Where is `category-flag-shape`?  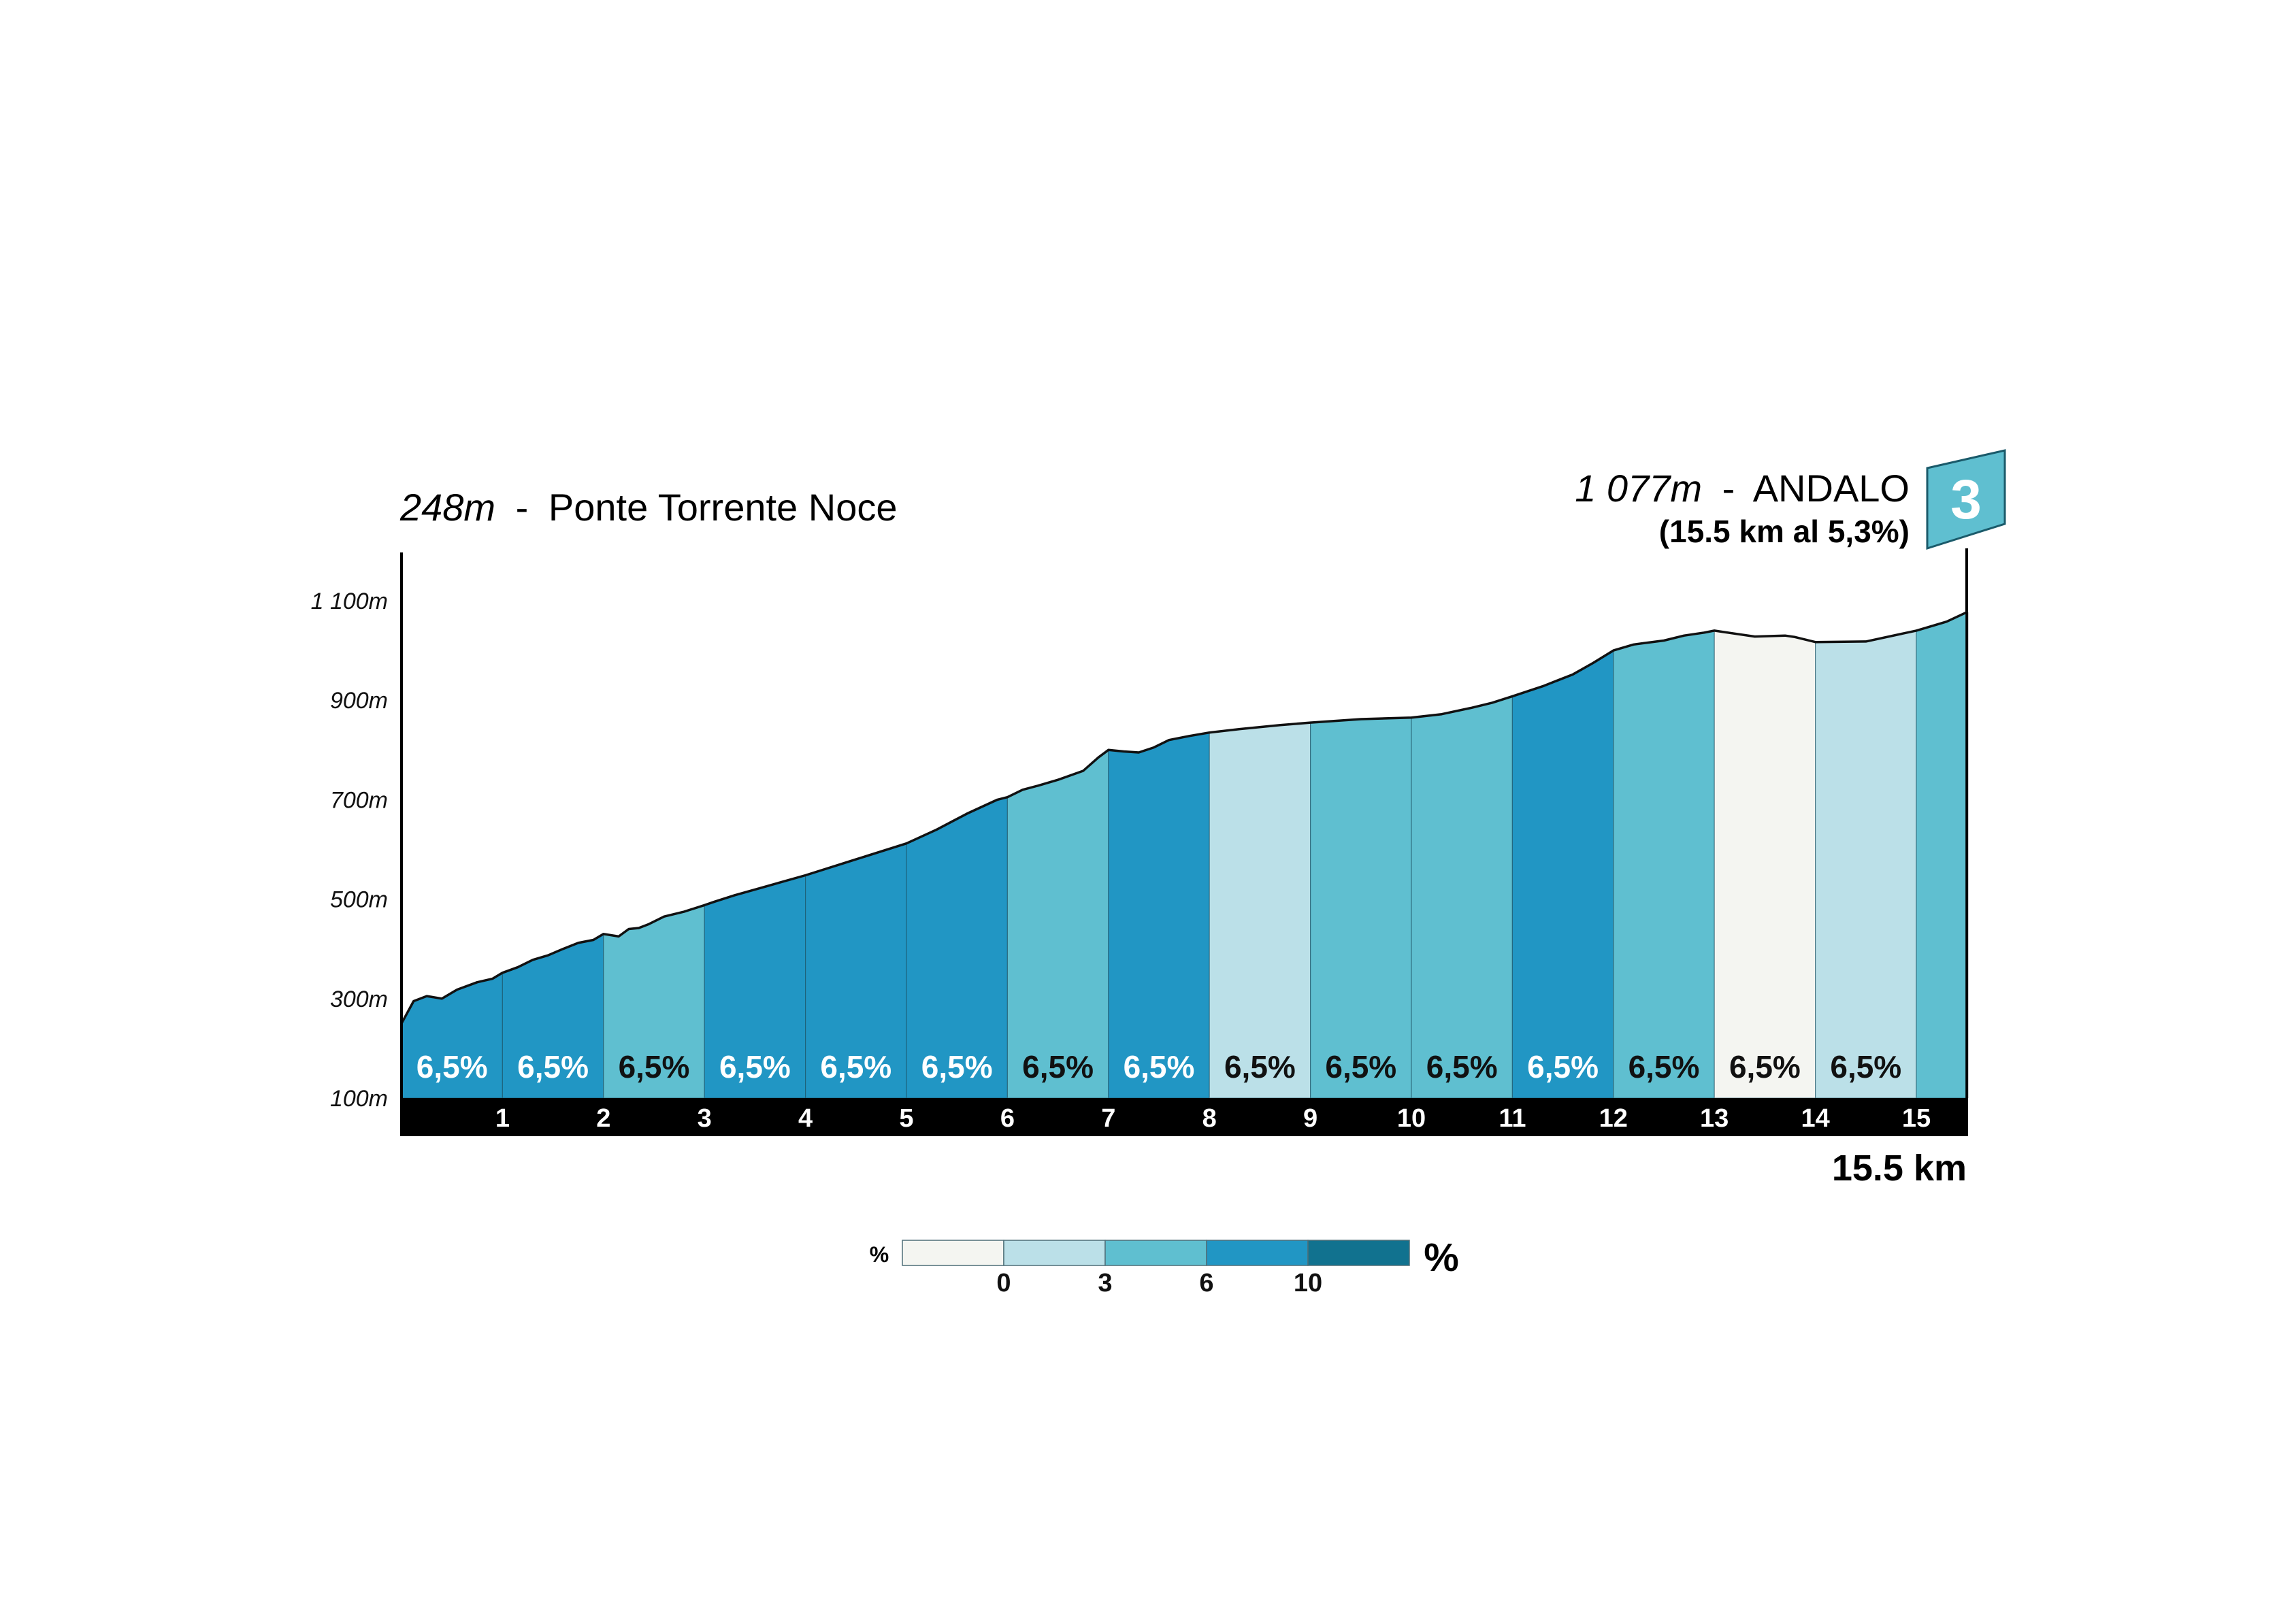
category-flag-shape is located at coordinates (1966, 499).